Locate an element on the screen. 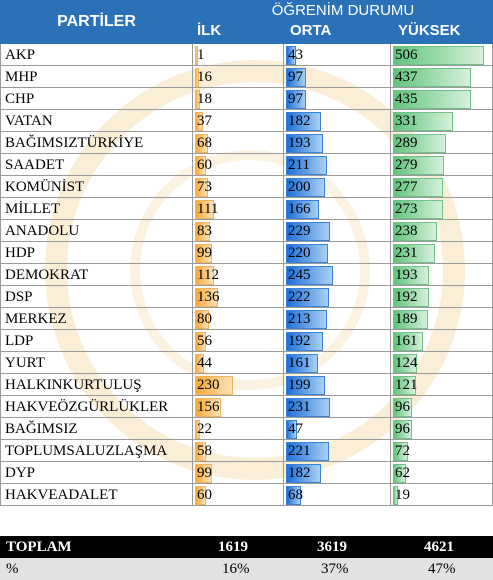 The height and width of the screenshot is (580, 493). value-orta: 213 is located at coordinates (299, 319).